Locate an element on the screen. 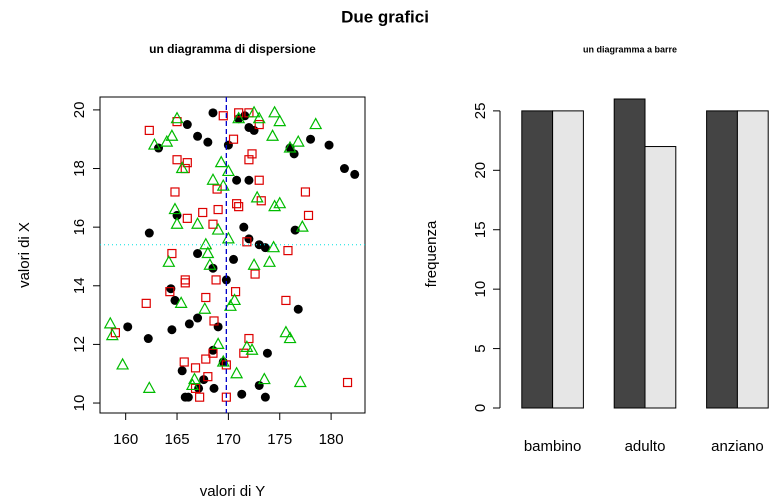  x-tick-label: adulto is located at coordinates (645, 446).